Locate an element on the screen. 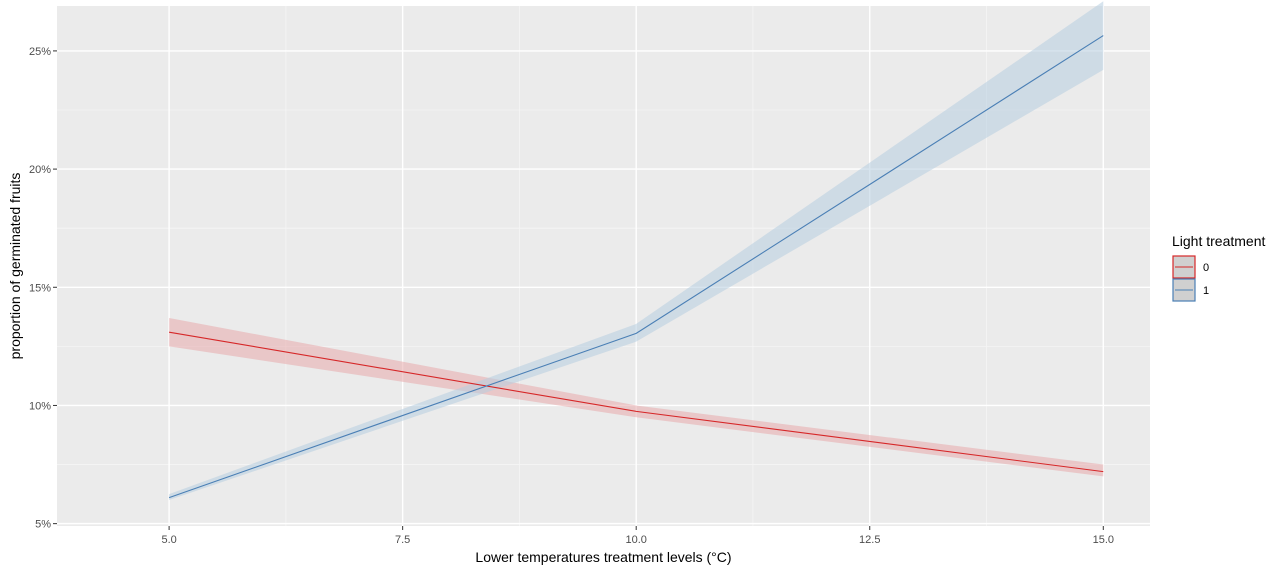 The image size is (1285, 572). legend-title: Light treatment is located at coordinates (1218, 241).